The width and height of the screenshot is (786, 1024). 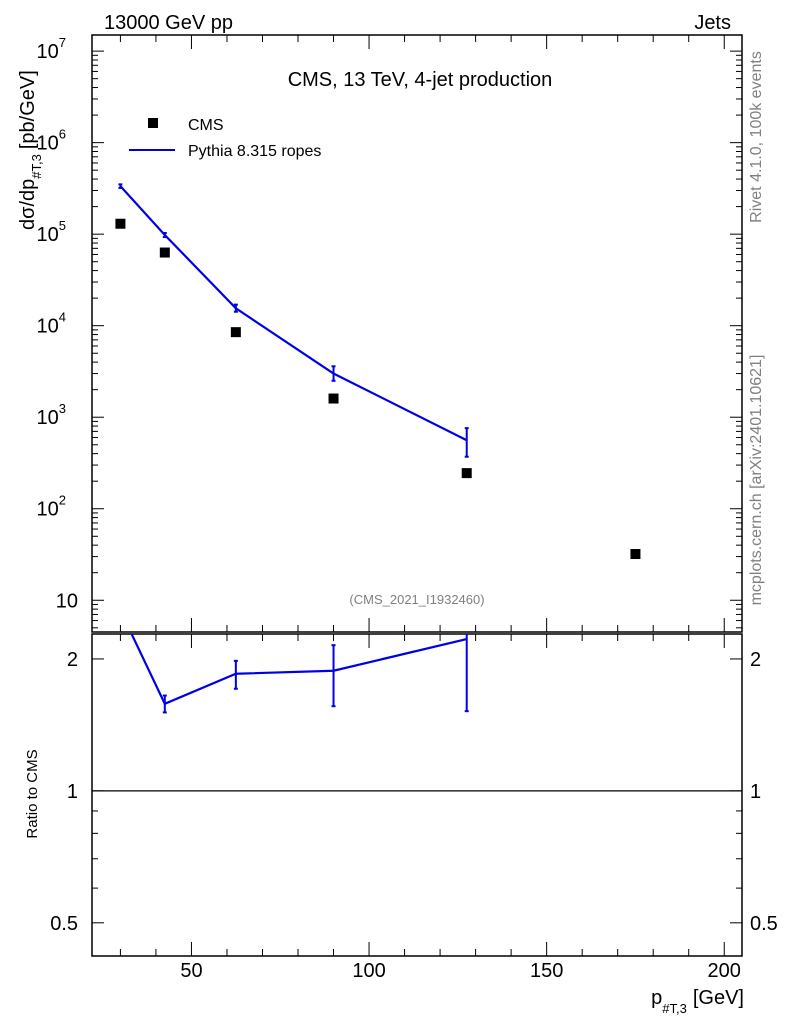 I want to click on x-tick-label: 100, so click(x=368, y=971).